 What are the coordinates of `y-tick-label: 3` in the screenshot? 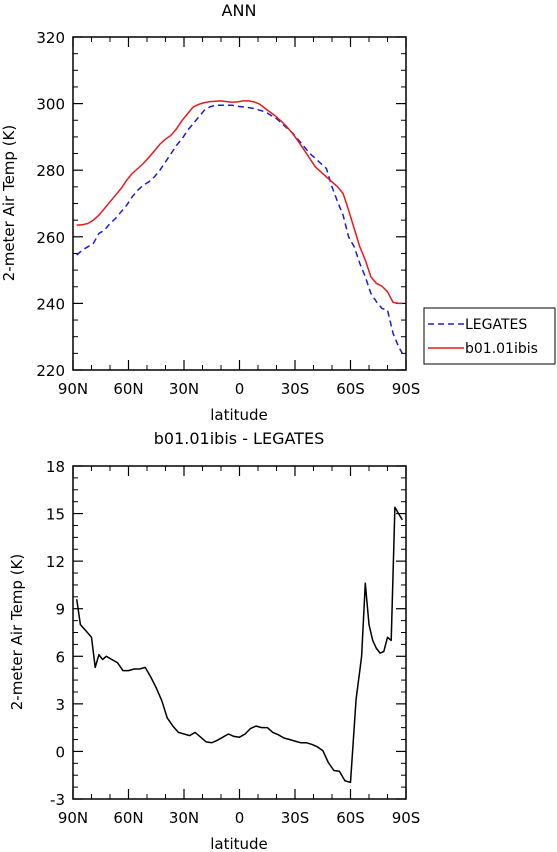 It's located at (60, 705).